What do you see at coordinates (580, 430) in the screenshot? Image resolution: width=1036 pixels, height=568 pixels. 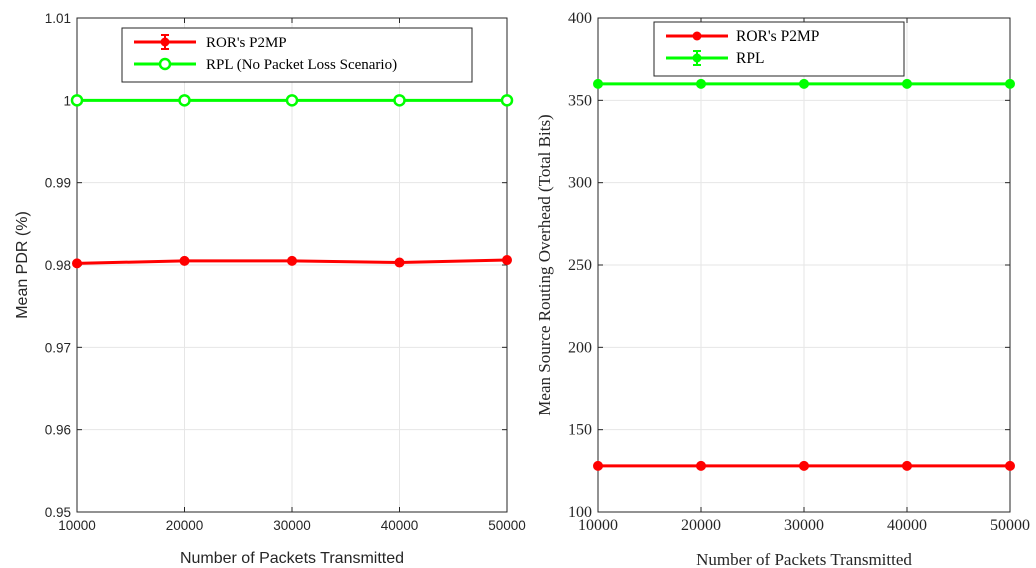 I see `y-tick-label: 150` at bounding box center [580, 430].